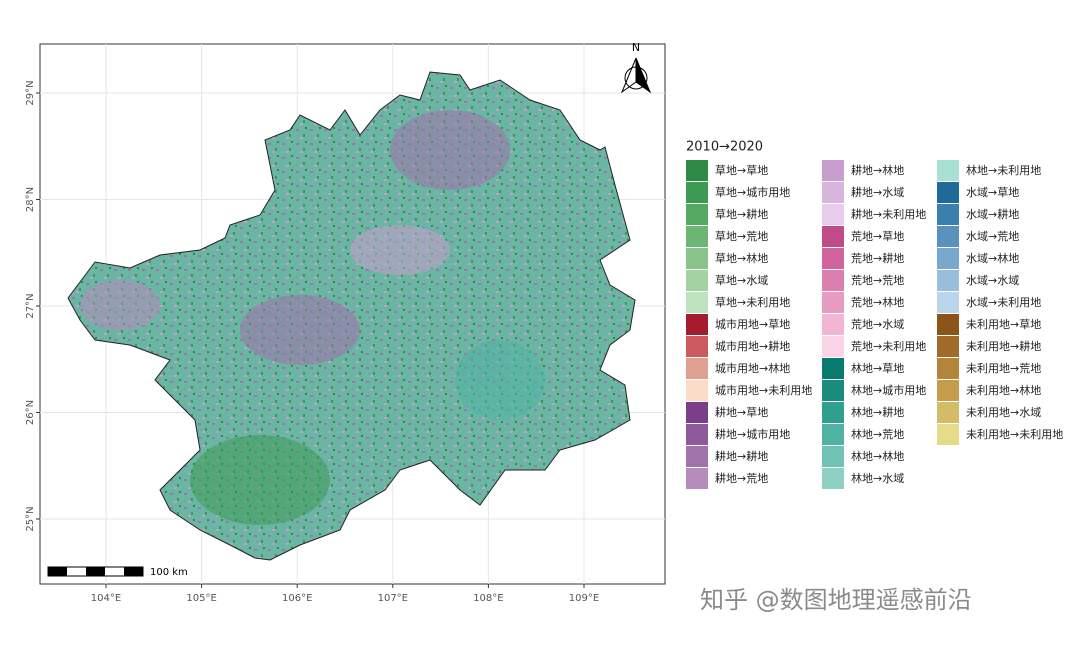 This screenshot has height=647, width=1080. I want to click on legend-label: 草地→水域, so click(741, 280).